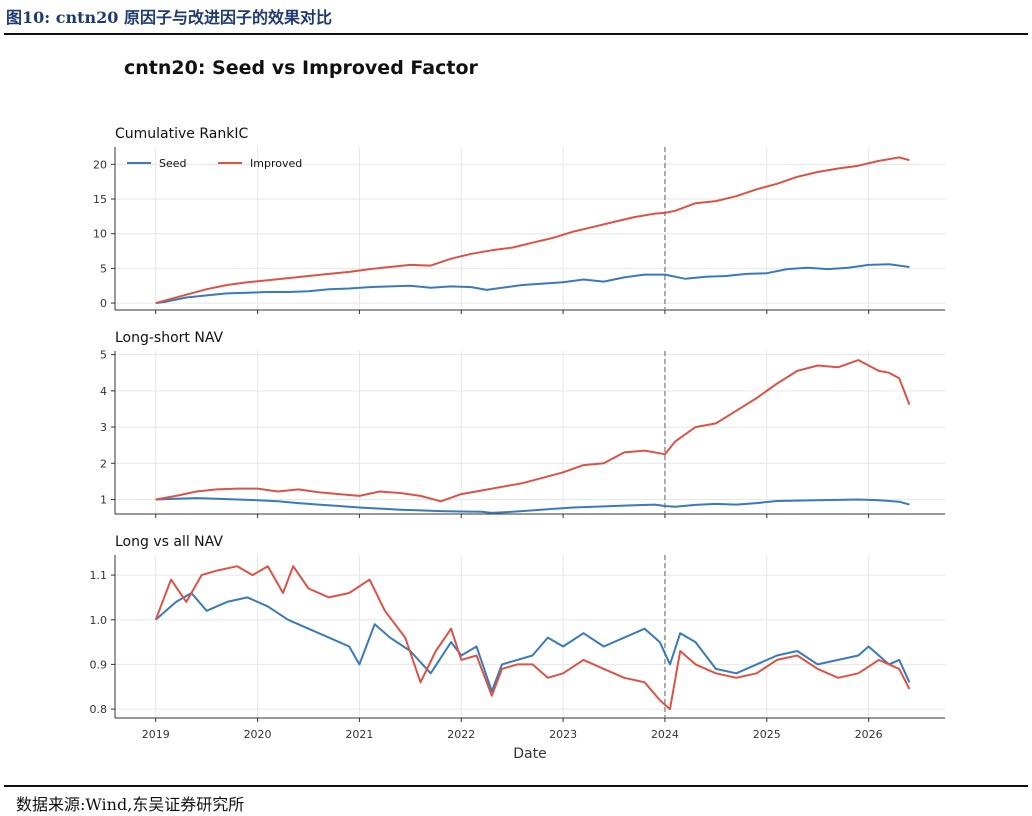  Describe the element at coordinates (103, 500) in the screenshot. I see `y-tick-label: 1` at that location.